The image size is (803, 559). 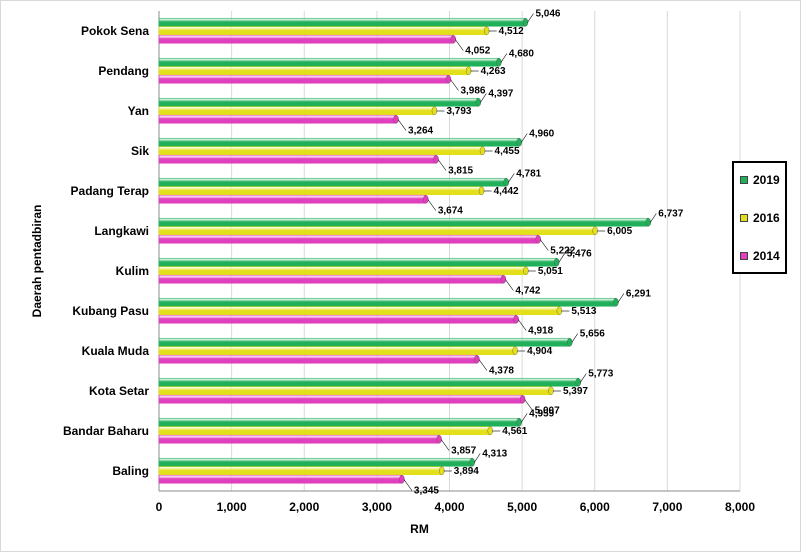 I want to click on category-label: Pendang, so click(x=123, y=71).